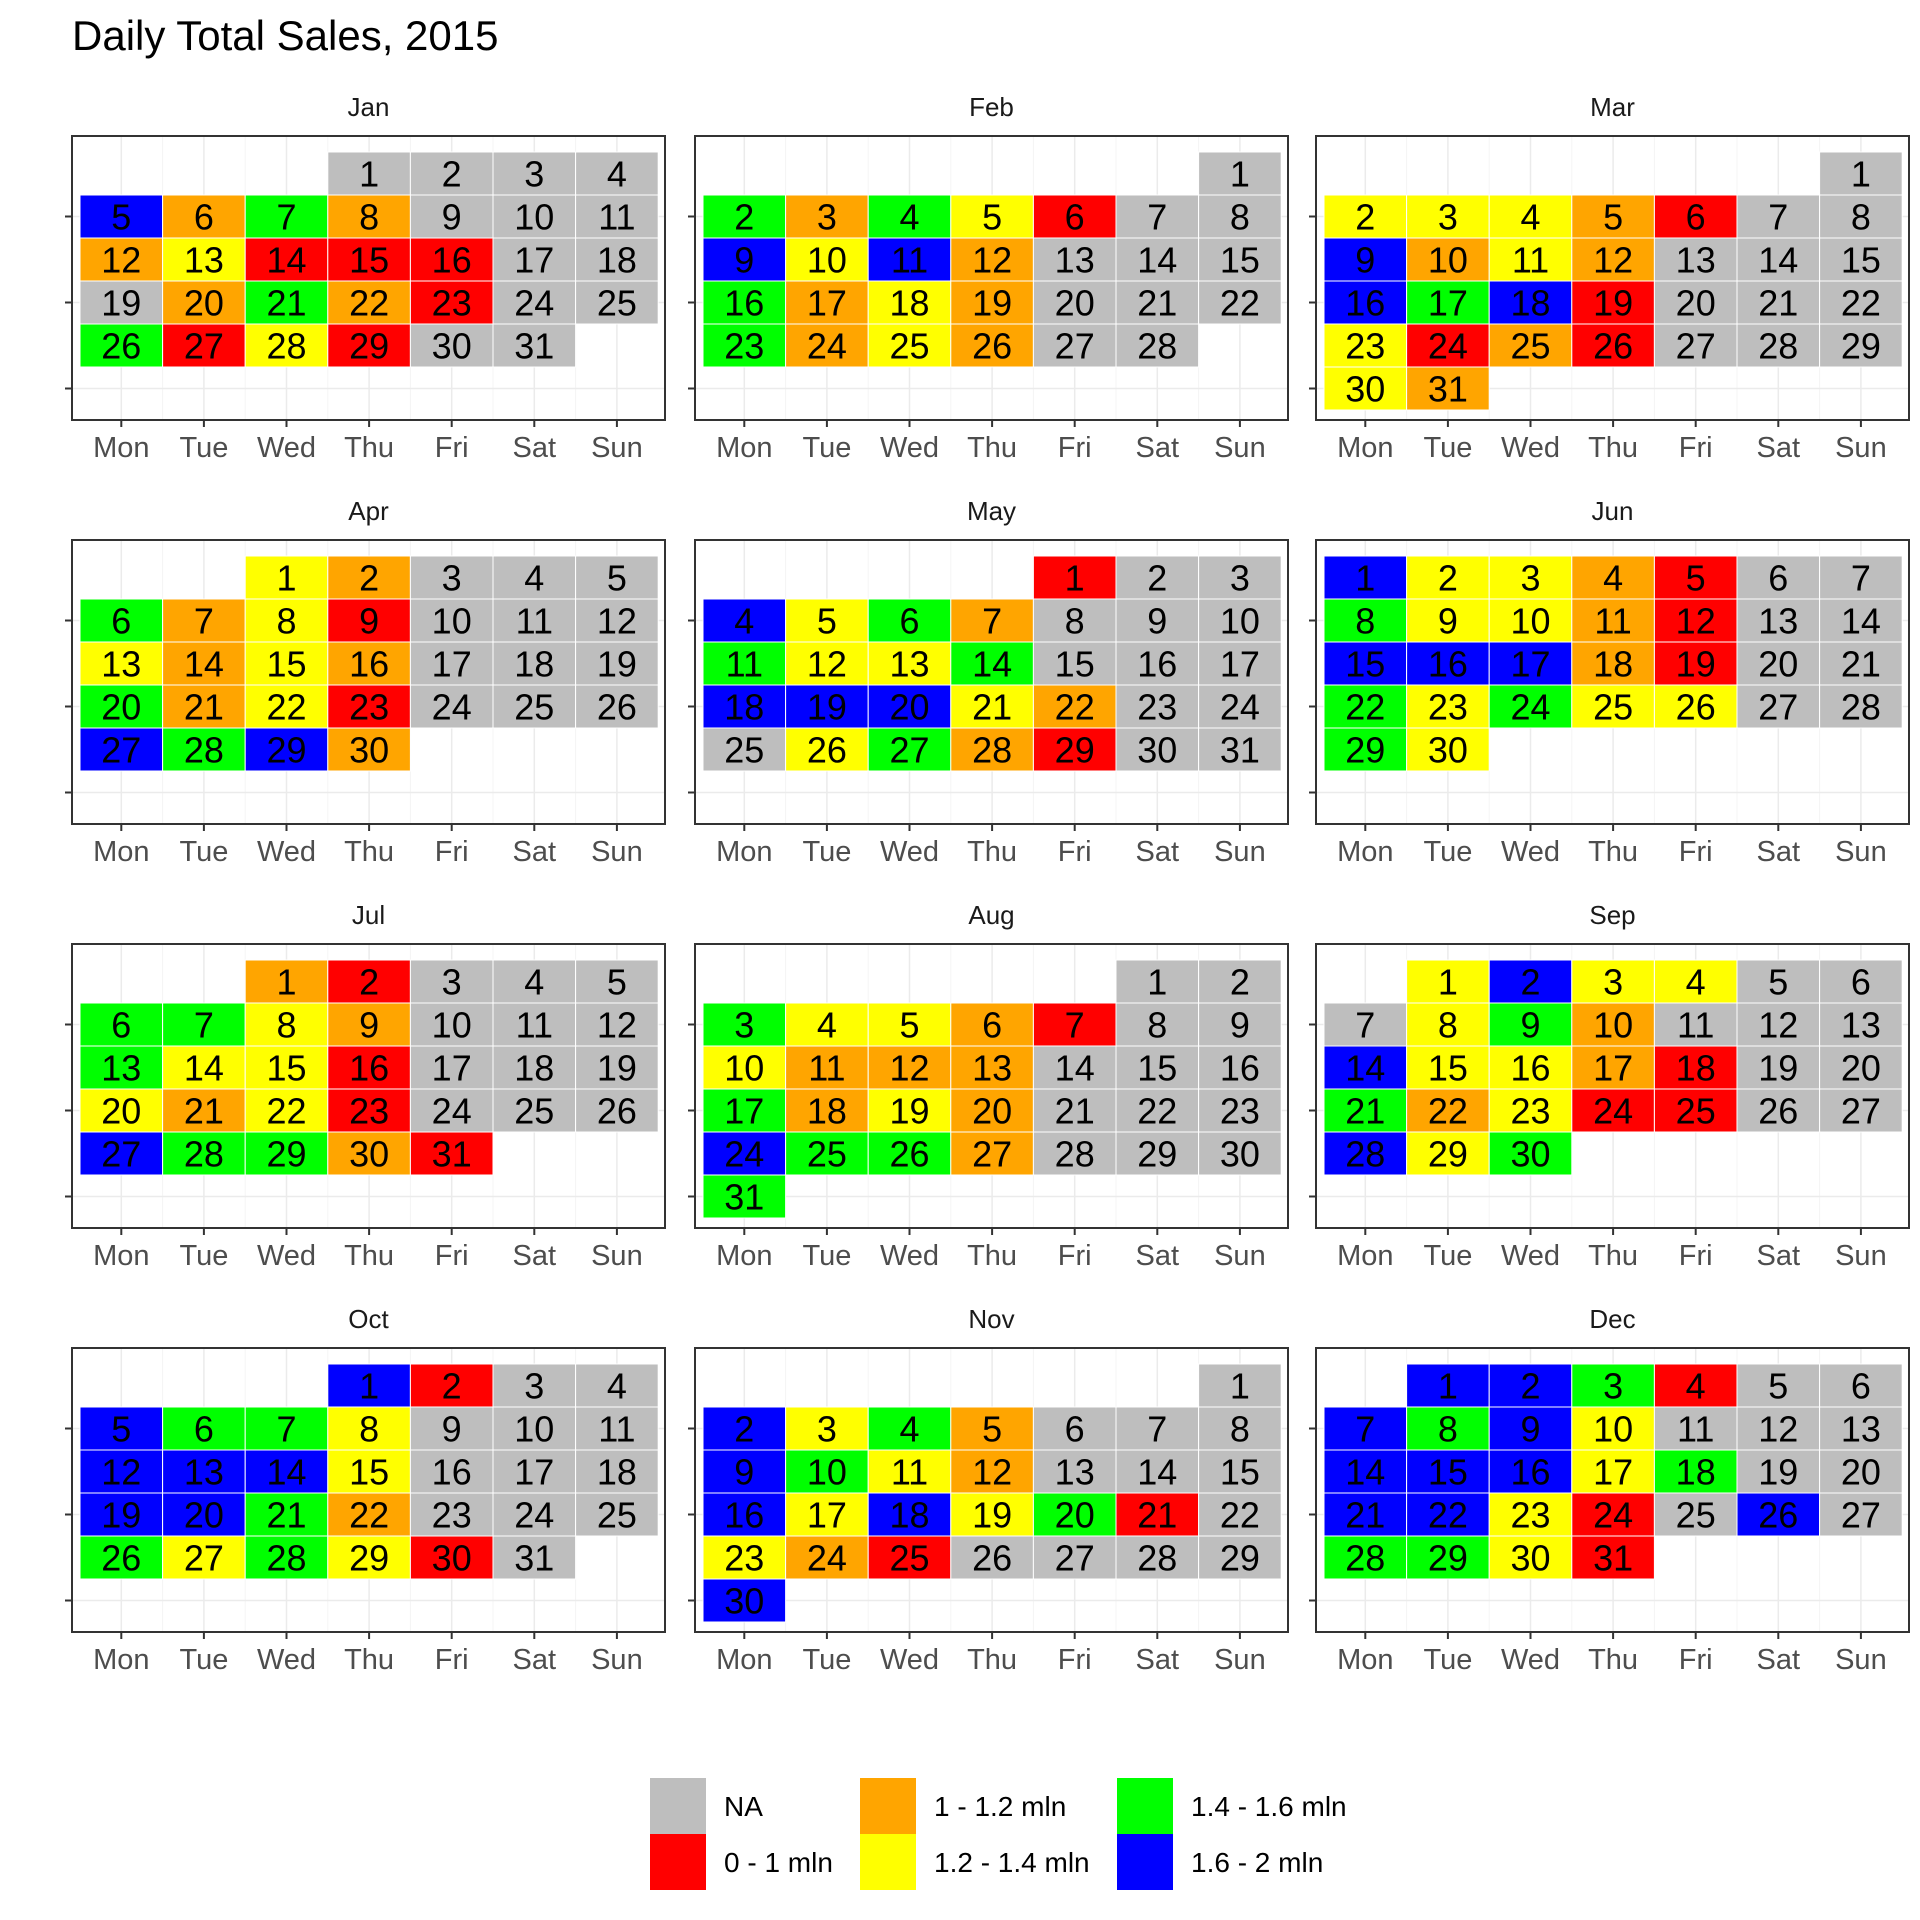  I want to click on day-number: 1, so click(286, 982).